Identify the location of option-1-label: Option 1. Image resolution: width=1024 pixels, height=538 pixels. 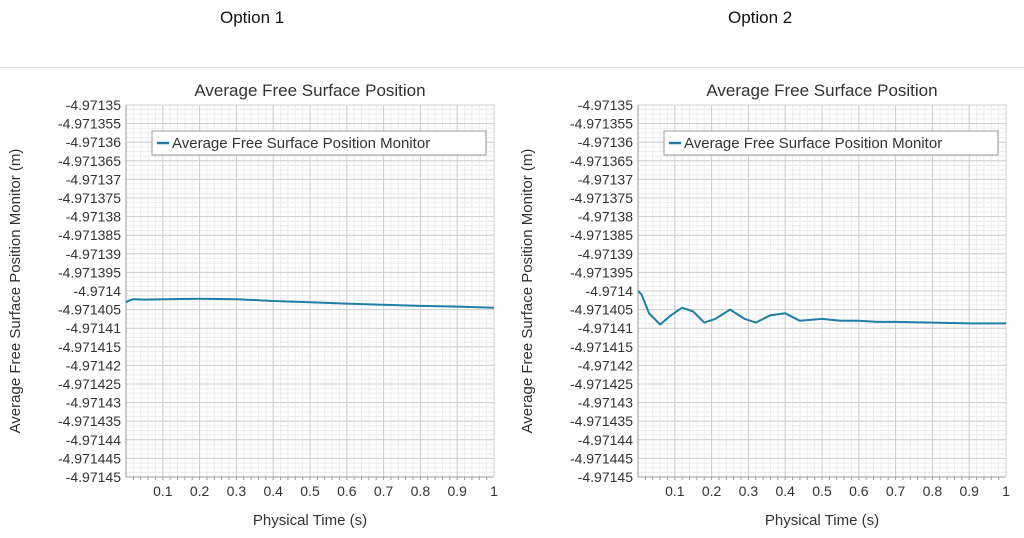
(252, 17).